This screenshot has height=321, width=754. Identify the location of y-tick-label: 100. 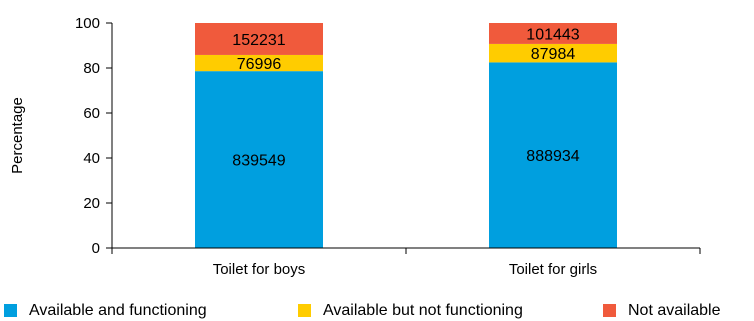
(87, 23).